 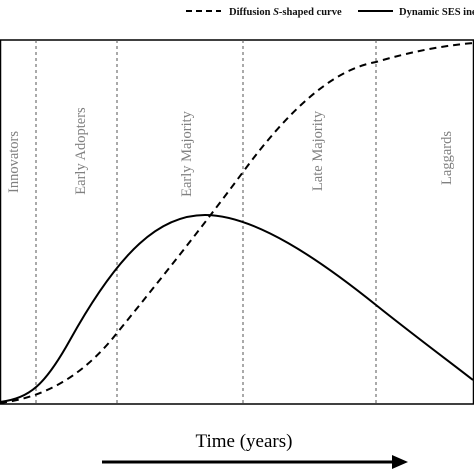 I want to click on time-arrow-head-icon, so click(x=400, y=462).